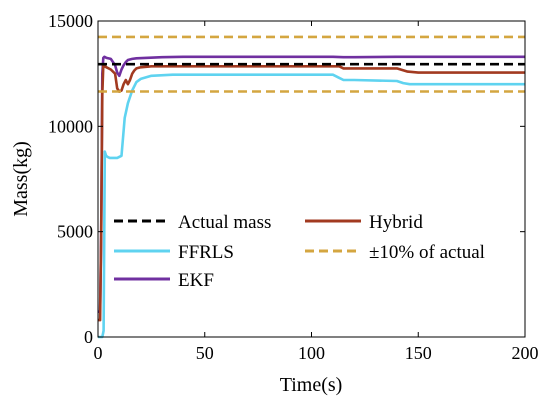 The height and width of the screenshot is (403, 550). Describe the element at coordinates (196, 280) in the screenshot. I see `legend-label-ekf: EKF` at that location.